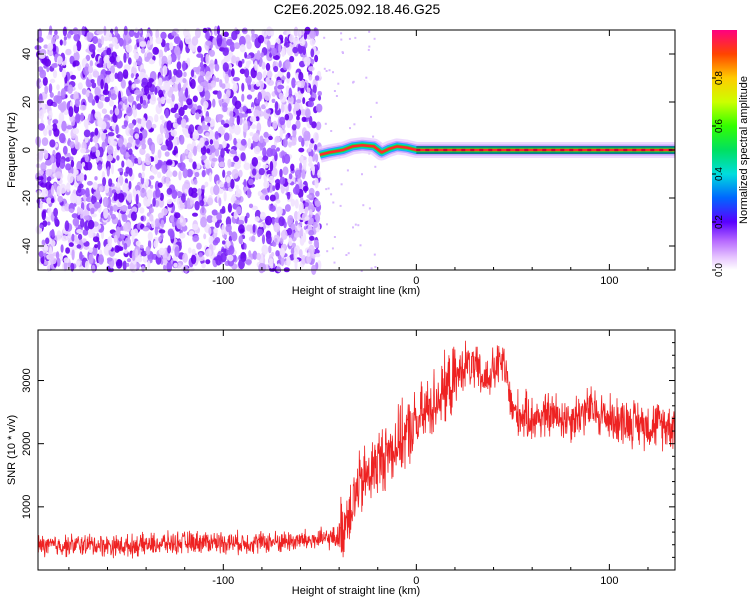 The width and height of the screenshot is (750, 600). Describe the element at coordinates (719, 222) in the screenshot. I see `colorbar-tick-label: 0.2` at that location.